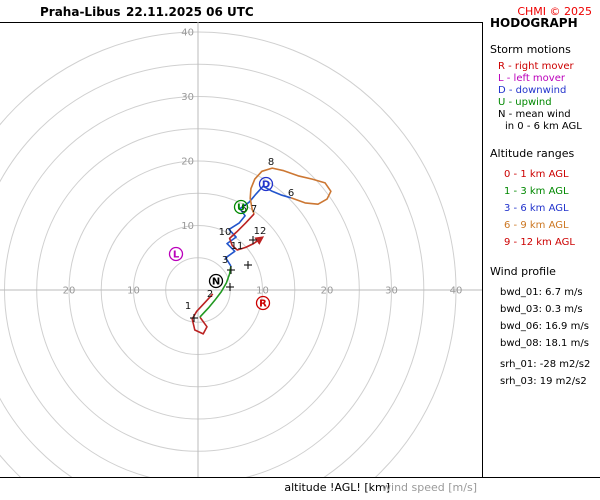 This screenshot has height=500, width=600. I want to click on trace-6-9-km-AGL, so click(290, 191).